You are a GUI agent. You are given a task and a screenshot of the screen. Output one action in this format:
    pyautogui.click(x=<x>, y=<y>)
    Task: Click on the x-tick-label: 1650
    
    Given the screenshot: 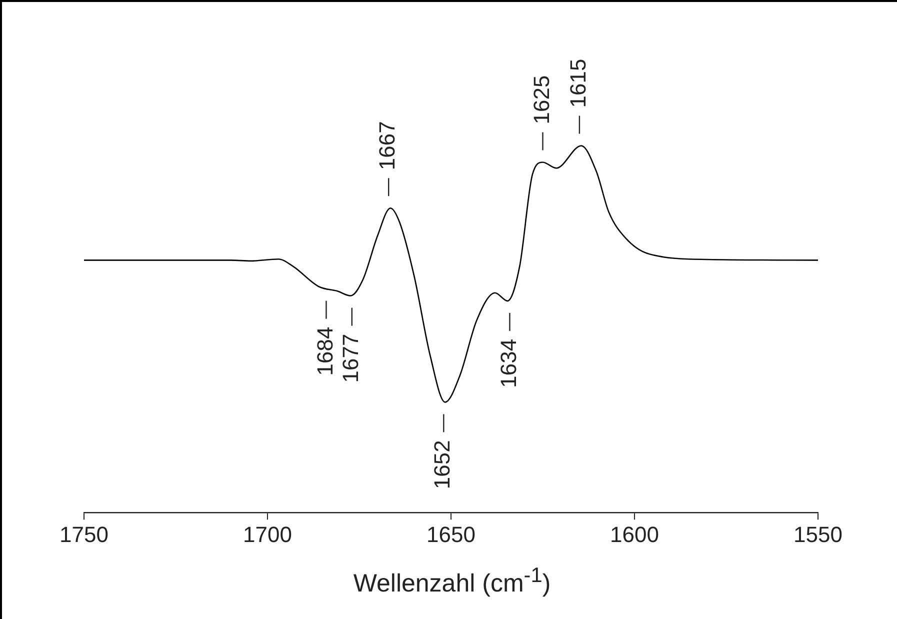 What is the action you would take?
    pyautogui.click(x=451, y=534)
    